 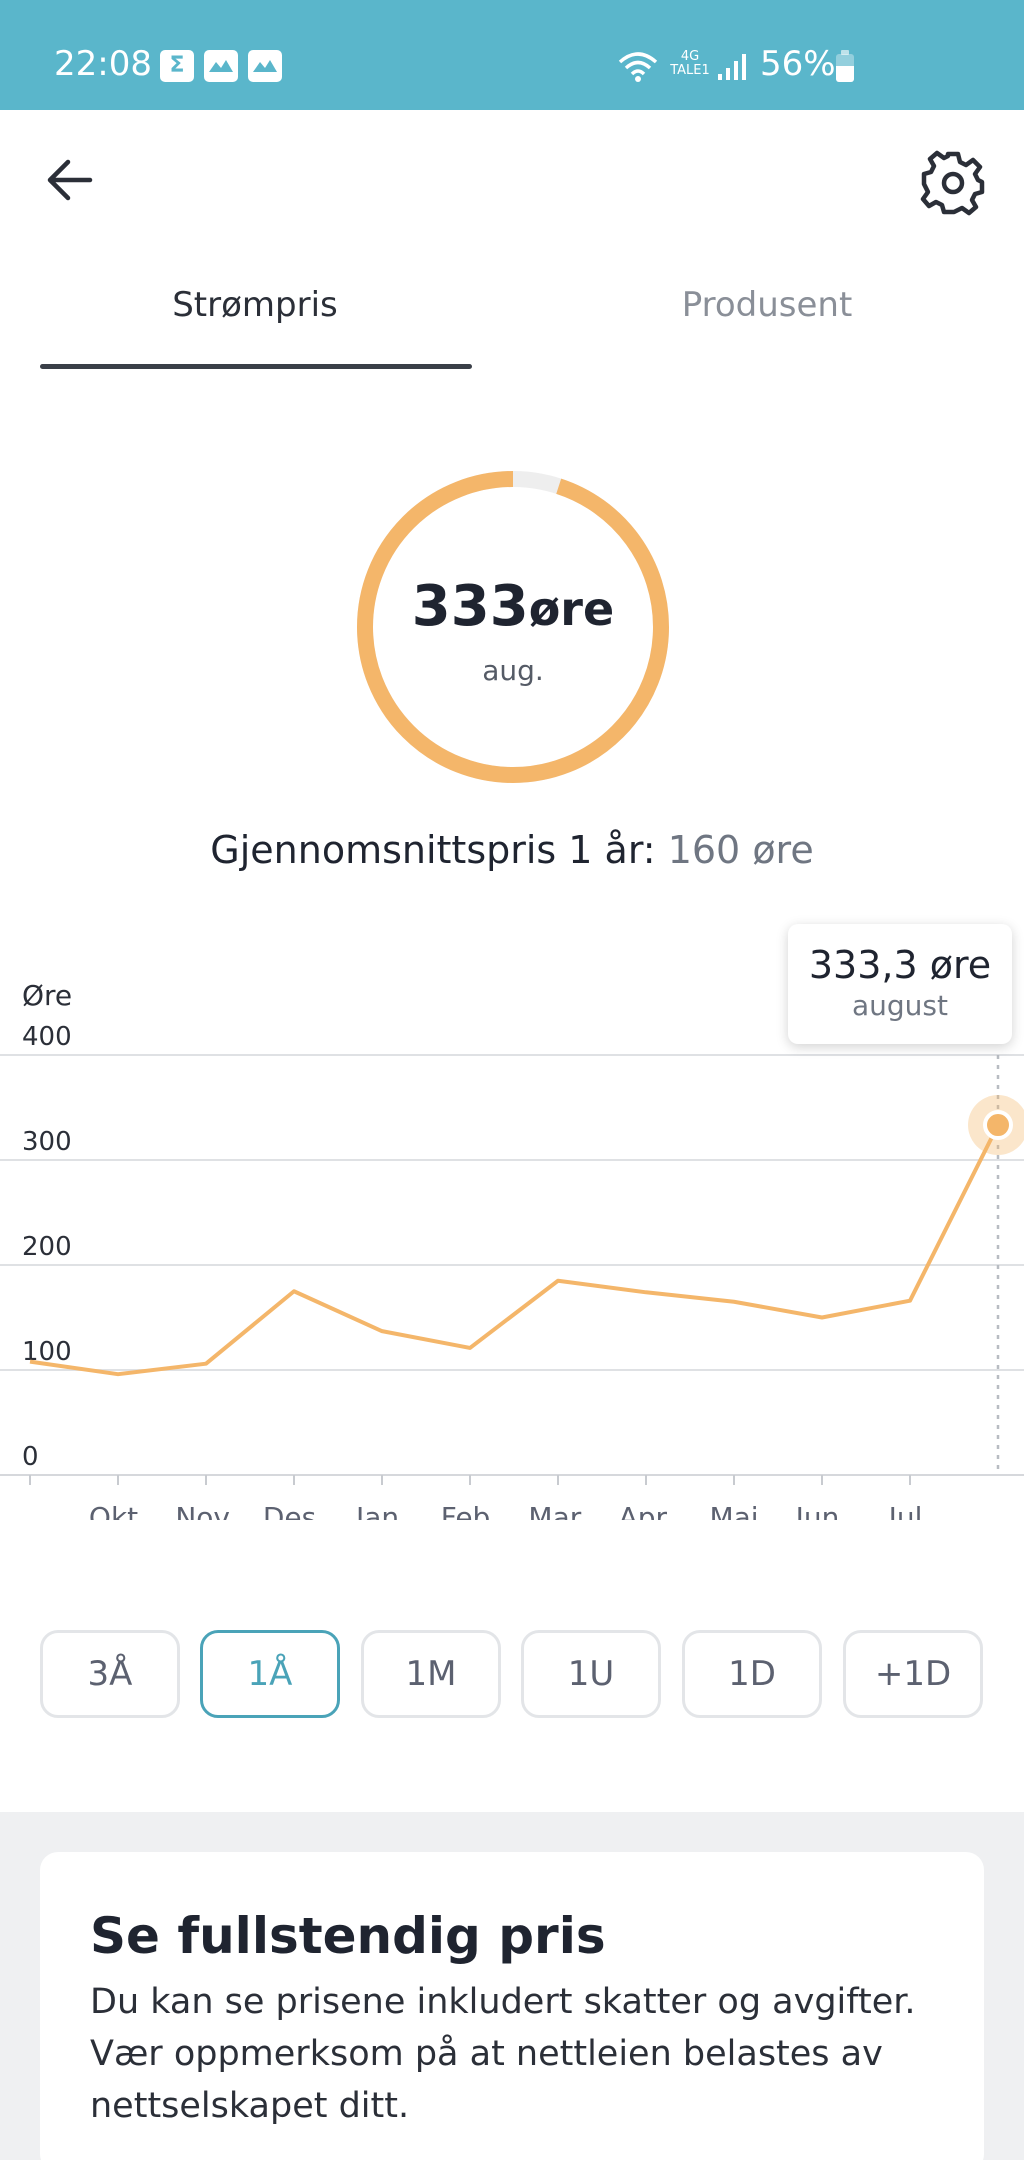 I want to click on average-value: 160 øre, so click(x=740, y=850).